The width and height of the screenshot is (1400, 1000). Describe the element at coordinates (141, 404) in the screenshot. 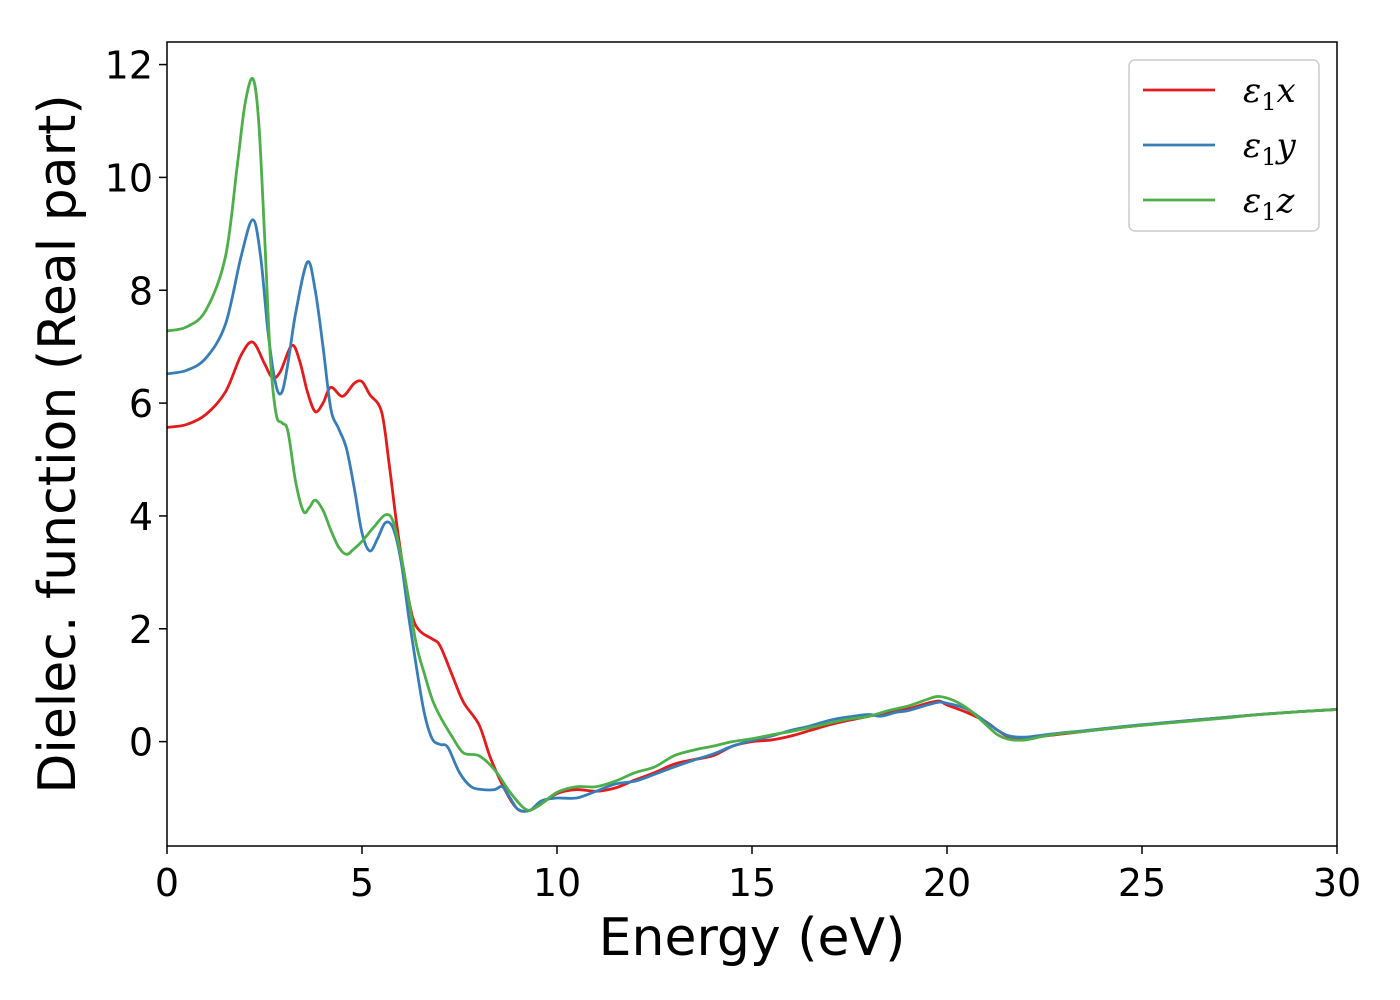

I see `y-tick-label: 6` at that location.